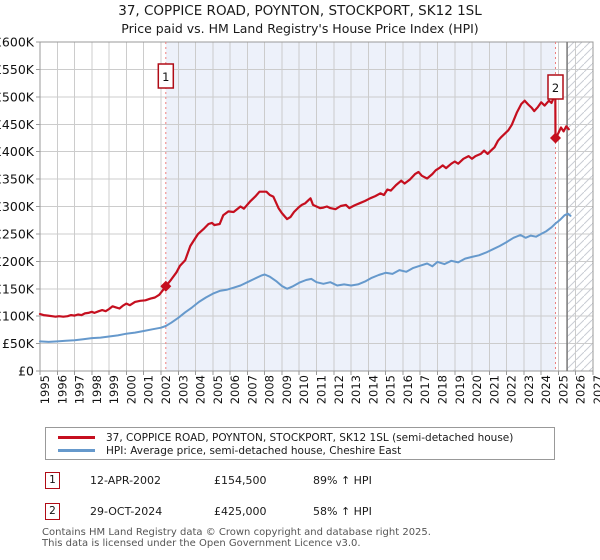  Describe the element at coordinates (80, 389) in the screenshot. I see `x-axis-label: 1997` at that location.